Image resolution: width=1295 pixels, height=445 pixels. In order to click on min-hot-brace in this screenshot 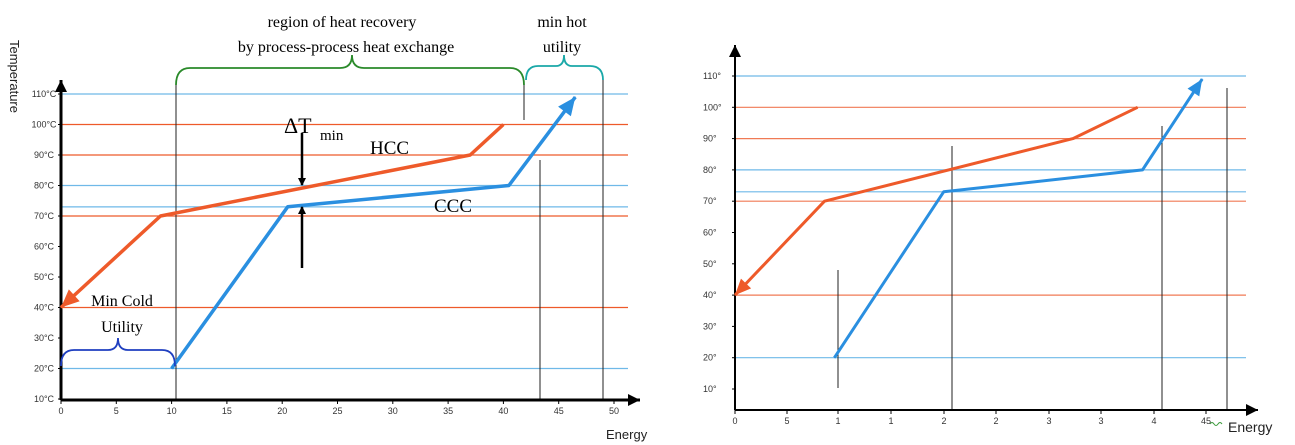, I will do `click(564, 67)`.